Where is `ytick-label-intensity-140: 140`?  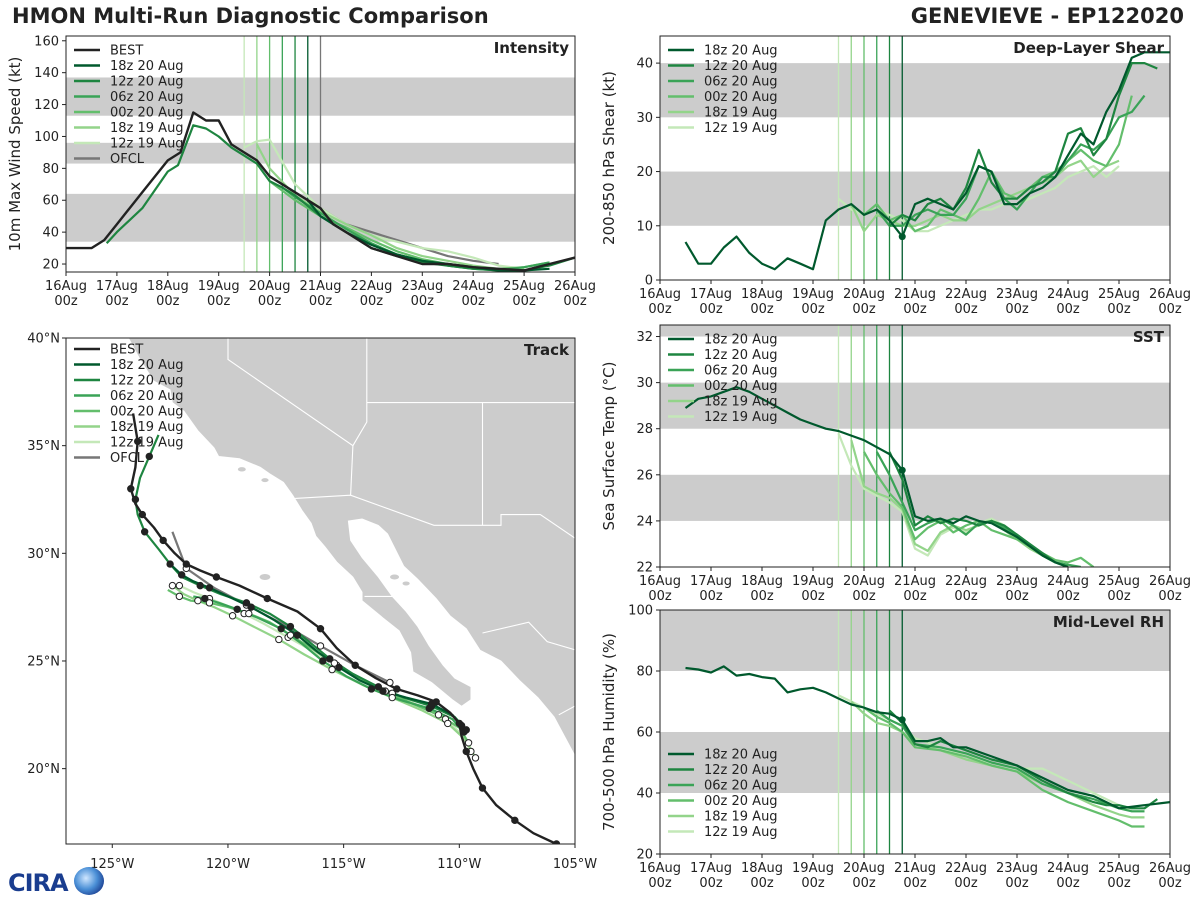
ytick-label-intensity-140: 140 is located at coordinates (46, 73).